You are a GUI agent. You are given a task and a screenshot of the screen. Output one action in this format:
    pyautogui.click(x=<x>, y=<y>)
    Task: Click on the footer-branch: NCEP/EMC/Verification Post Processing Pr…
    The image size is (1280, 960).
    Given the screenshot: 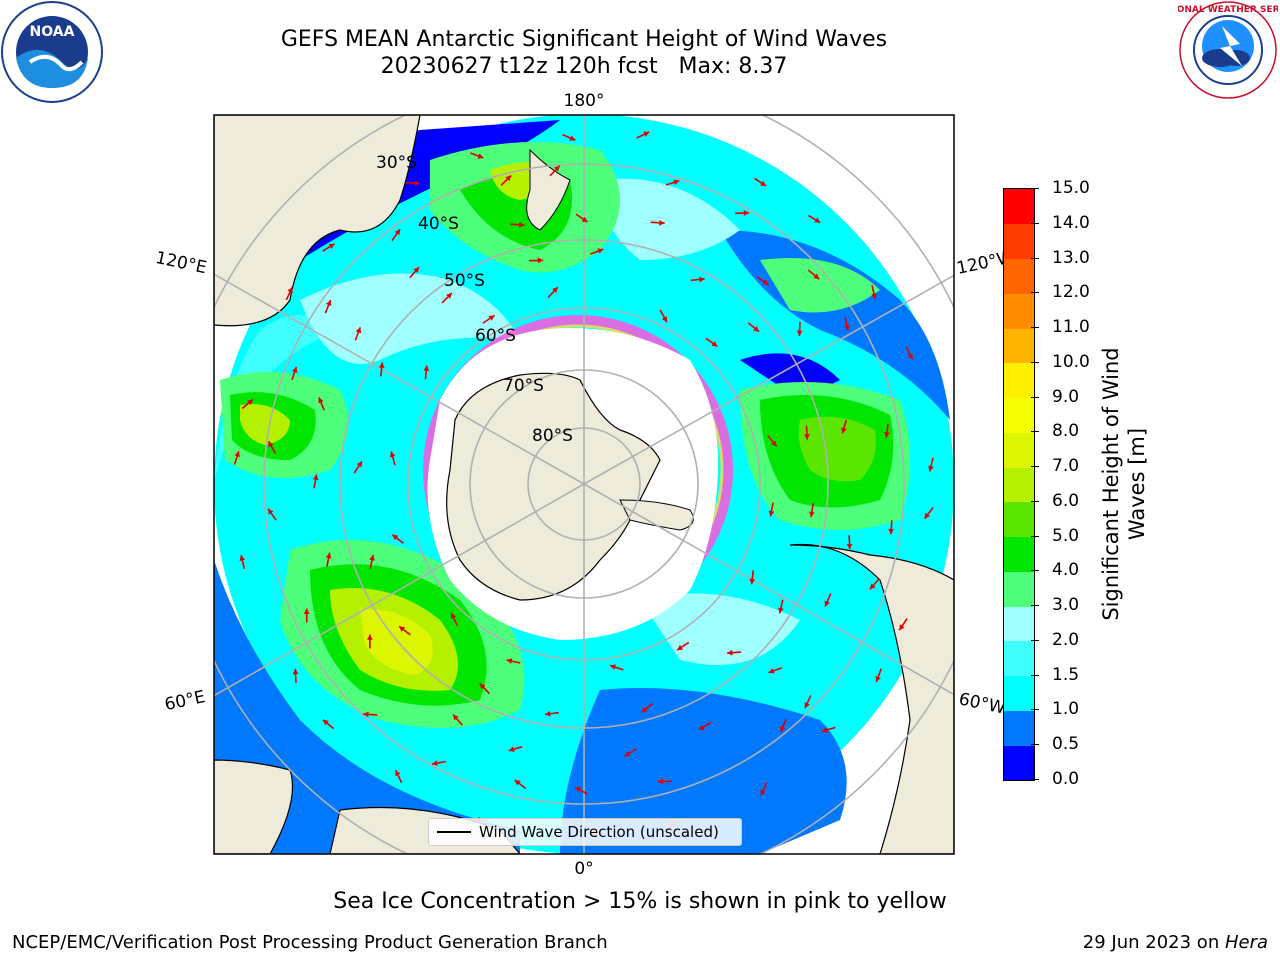 What is the action you would take?
    pyautogui.click(x=310, y=942)
    